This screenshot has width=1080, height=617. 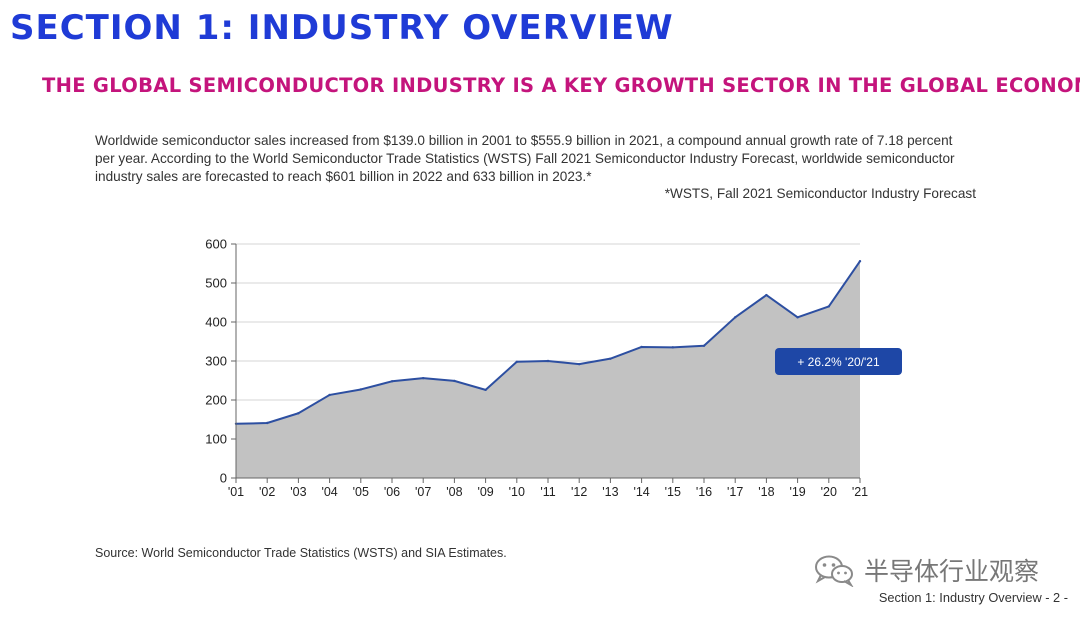 I want to click on y-tick-label: 100, so click(x=216, y=439).